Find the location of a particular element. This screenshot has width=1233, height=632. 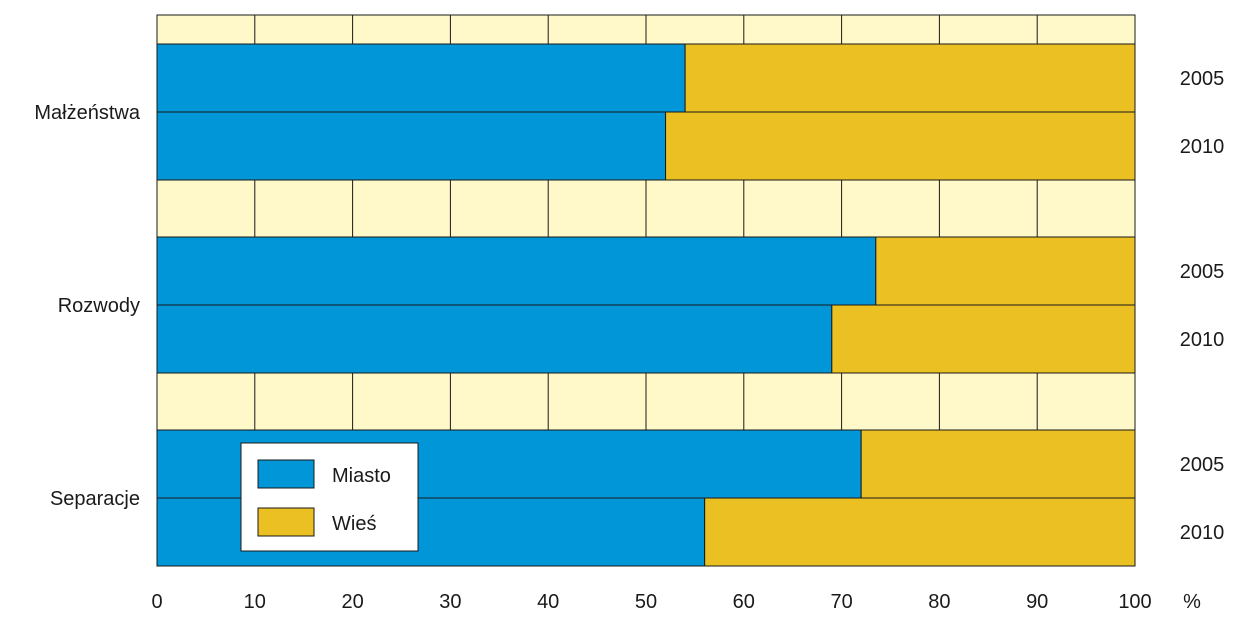

x-tick-label-80: 80 is located at coordinates (939, 602).